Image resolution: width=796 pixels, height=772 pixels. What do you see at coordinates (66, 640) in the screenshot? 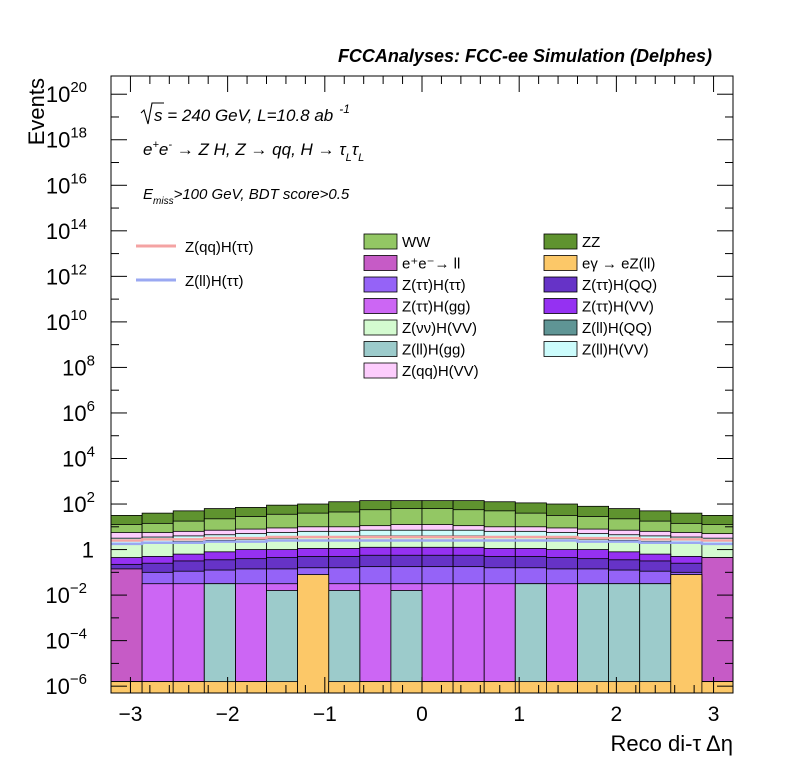
I see `y-tick-label: 10⁻⁴` at bounding box center [66, 640].